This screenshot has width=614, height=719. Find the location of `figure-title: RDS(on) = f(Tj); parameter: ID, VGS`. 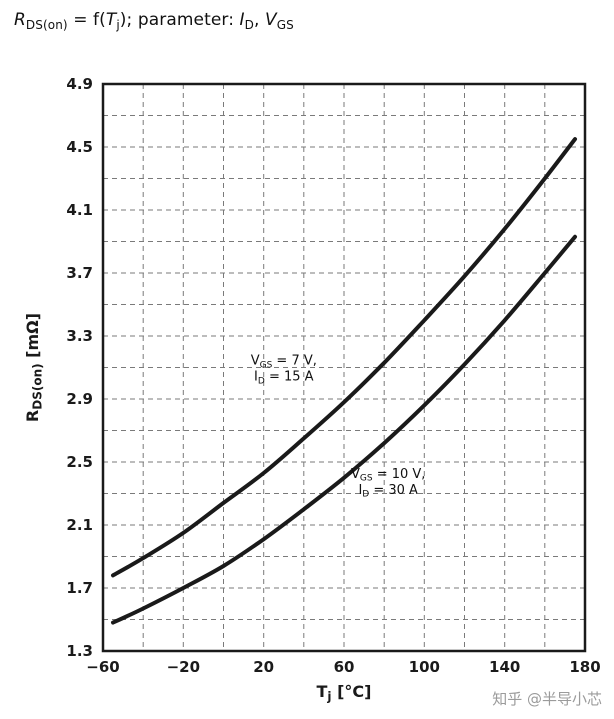

figure-title: RDS(on) = f(Tj); parameter: ID, VGS is located at coordinates (154, 21).